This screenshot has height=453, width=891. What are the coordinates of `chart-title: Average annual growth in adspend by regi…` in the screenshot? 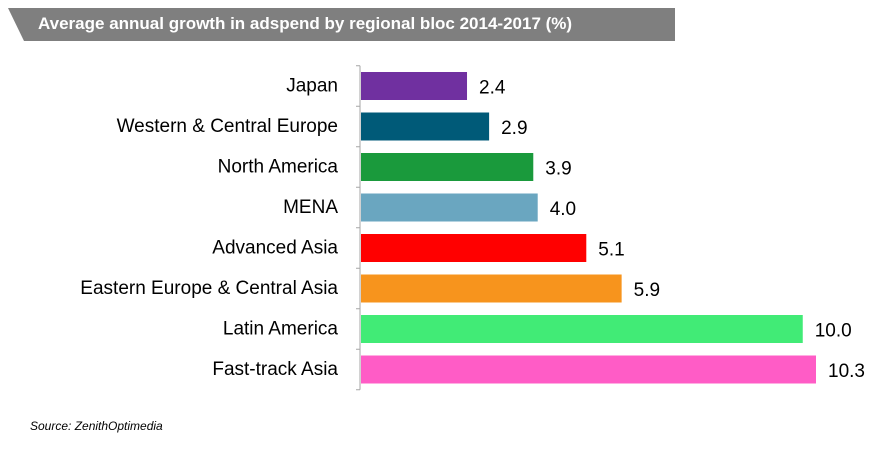 It's located at (305, 23).